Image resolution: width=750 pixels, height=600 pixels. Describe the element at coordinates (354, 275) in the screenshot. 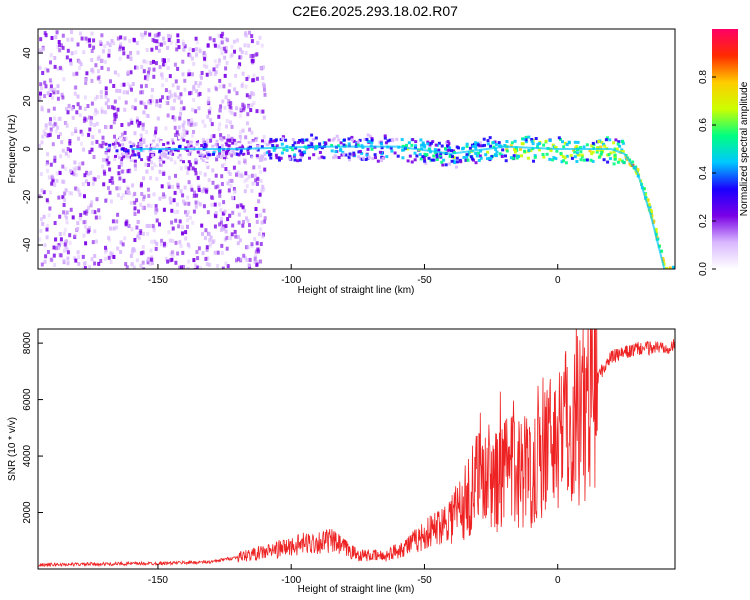

I see `spectrogram-x-ticks: -150 -100 -50 0` at that location.